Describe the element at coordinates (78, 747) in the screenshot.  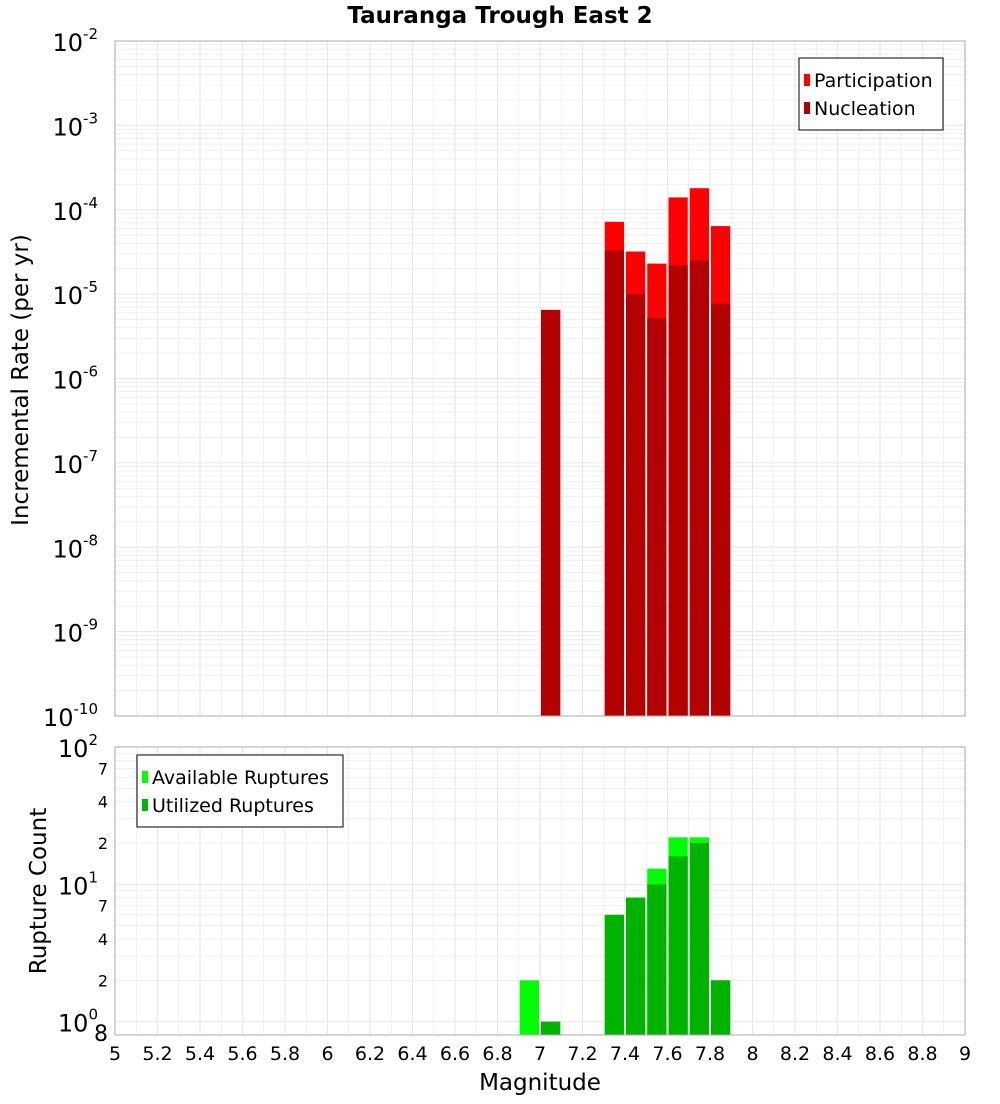
I see `bottom-y-tick-label: 10²` at that location.